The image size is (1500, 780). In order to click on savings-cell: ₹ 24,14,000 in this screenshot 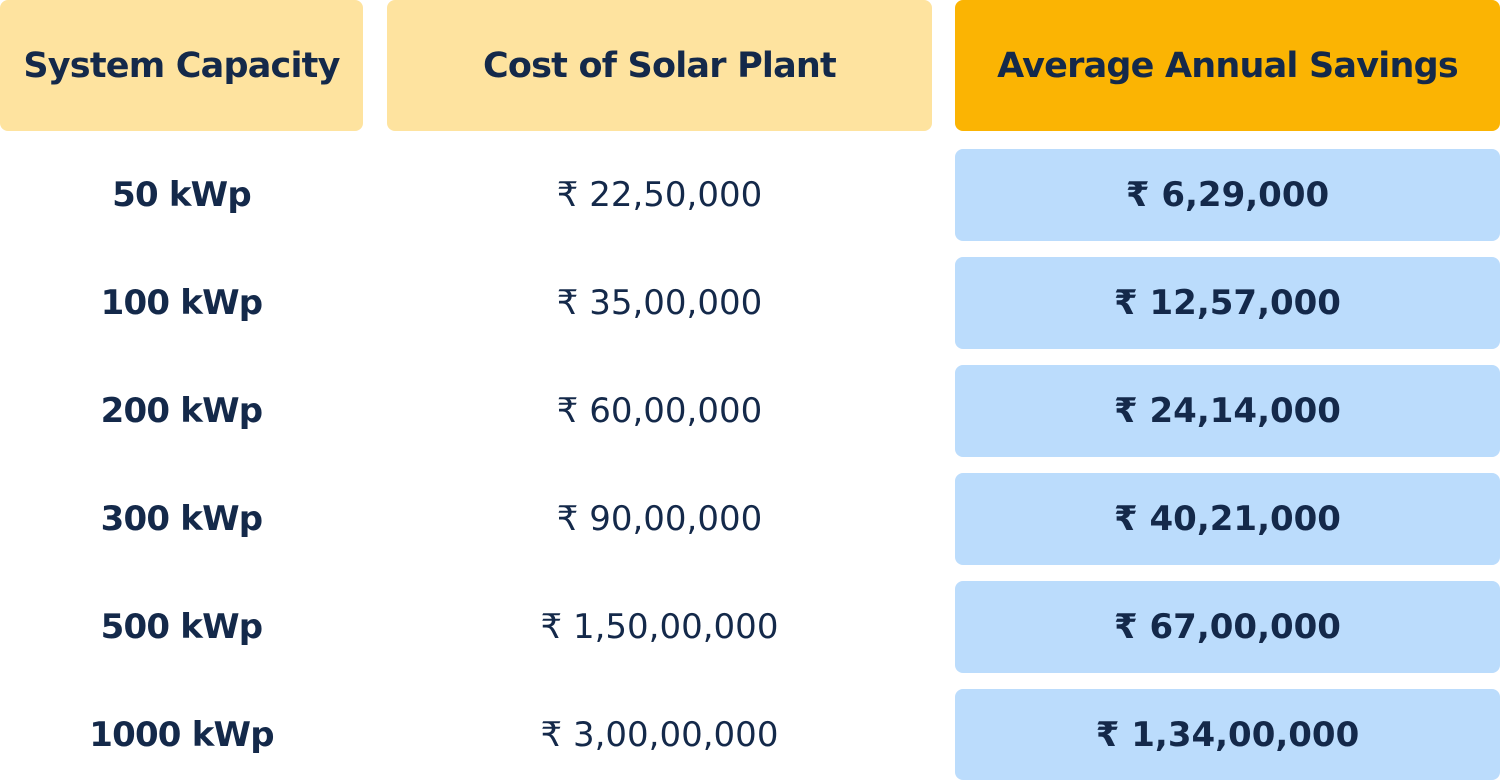, I will do `click(1227, 411)`.